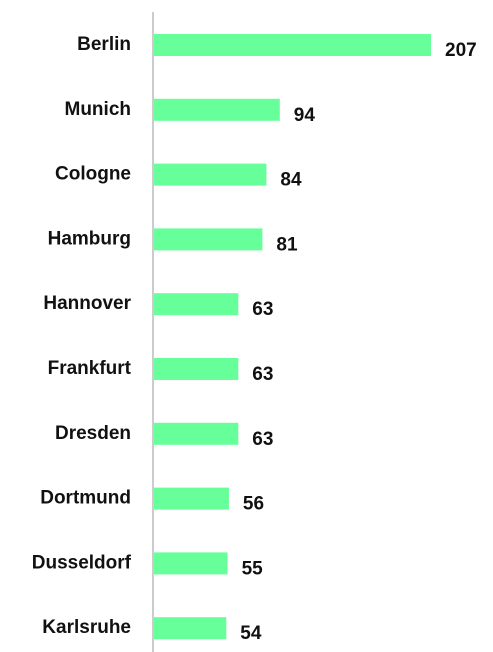 The image size is (493, 652). I want to click on category-label: Frankfurt, so click(90, 368).